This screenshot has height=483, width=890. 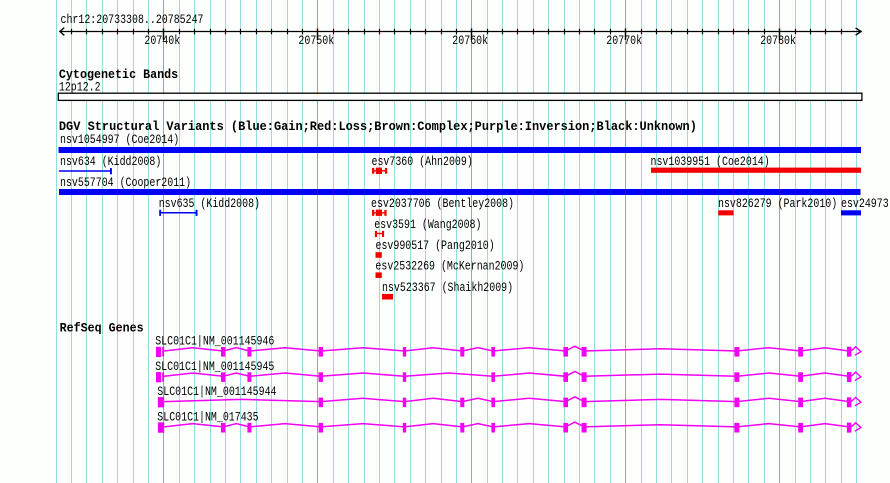 I want to click on svg-text: 20780k, so click(x=778, y=41).